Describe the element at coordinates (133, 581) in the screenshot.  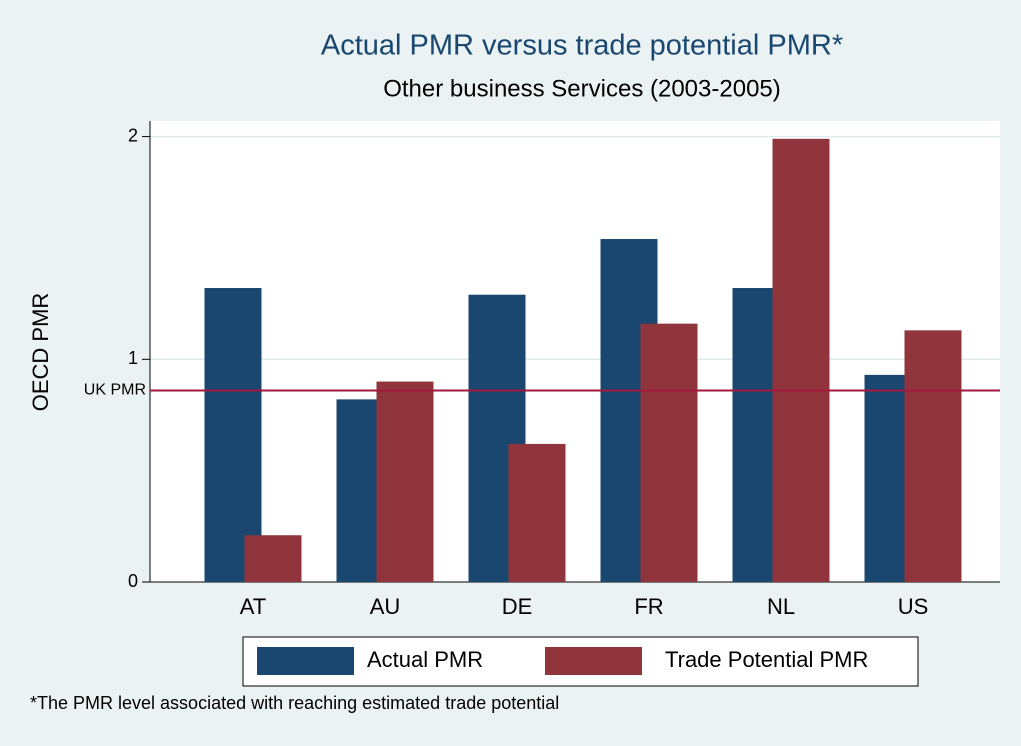
I see `y-tick-label: 0` at that location.